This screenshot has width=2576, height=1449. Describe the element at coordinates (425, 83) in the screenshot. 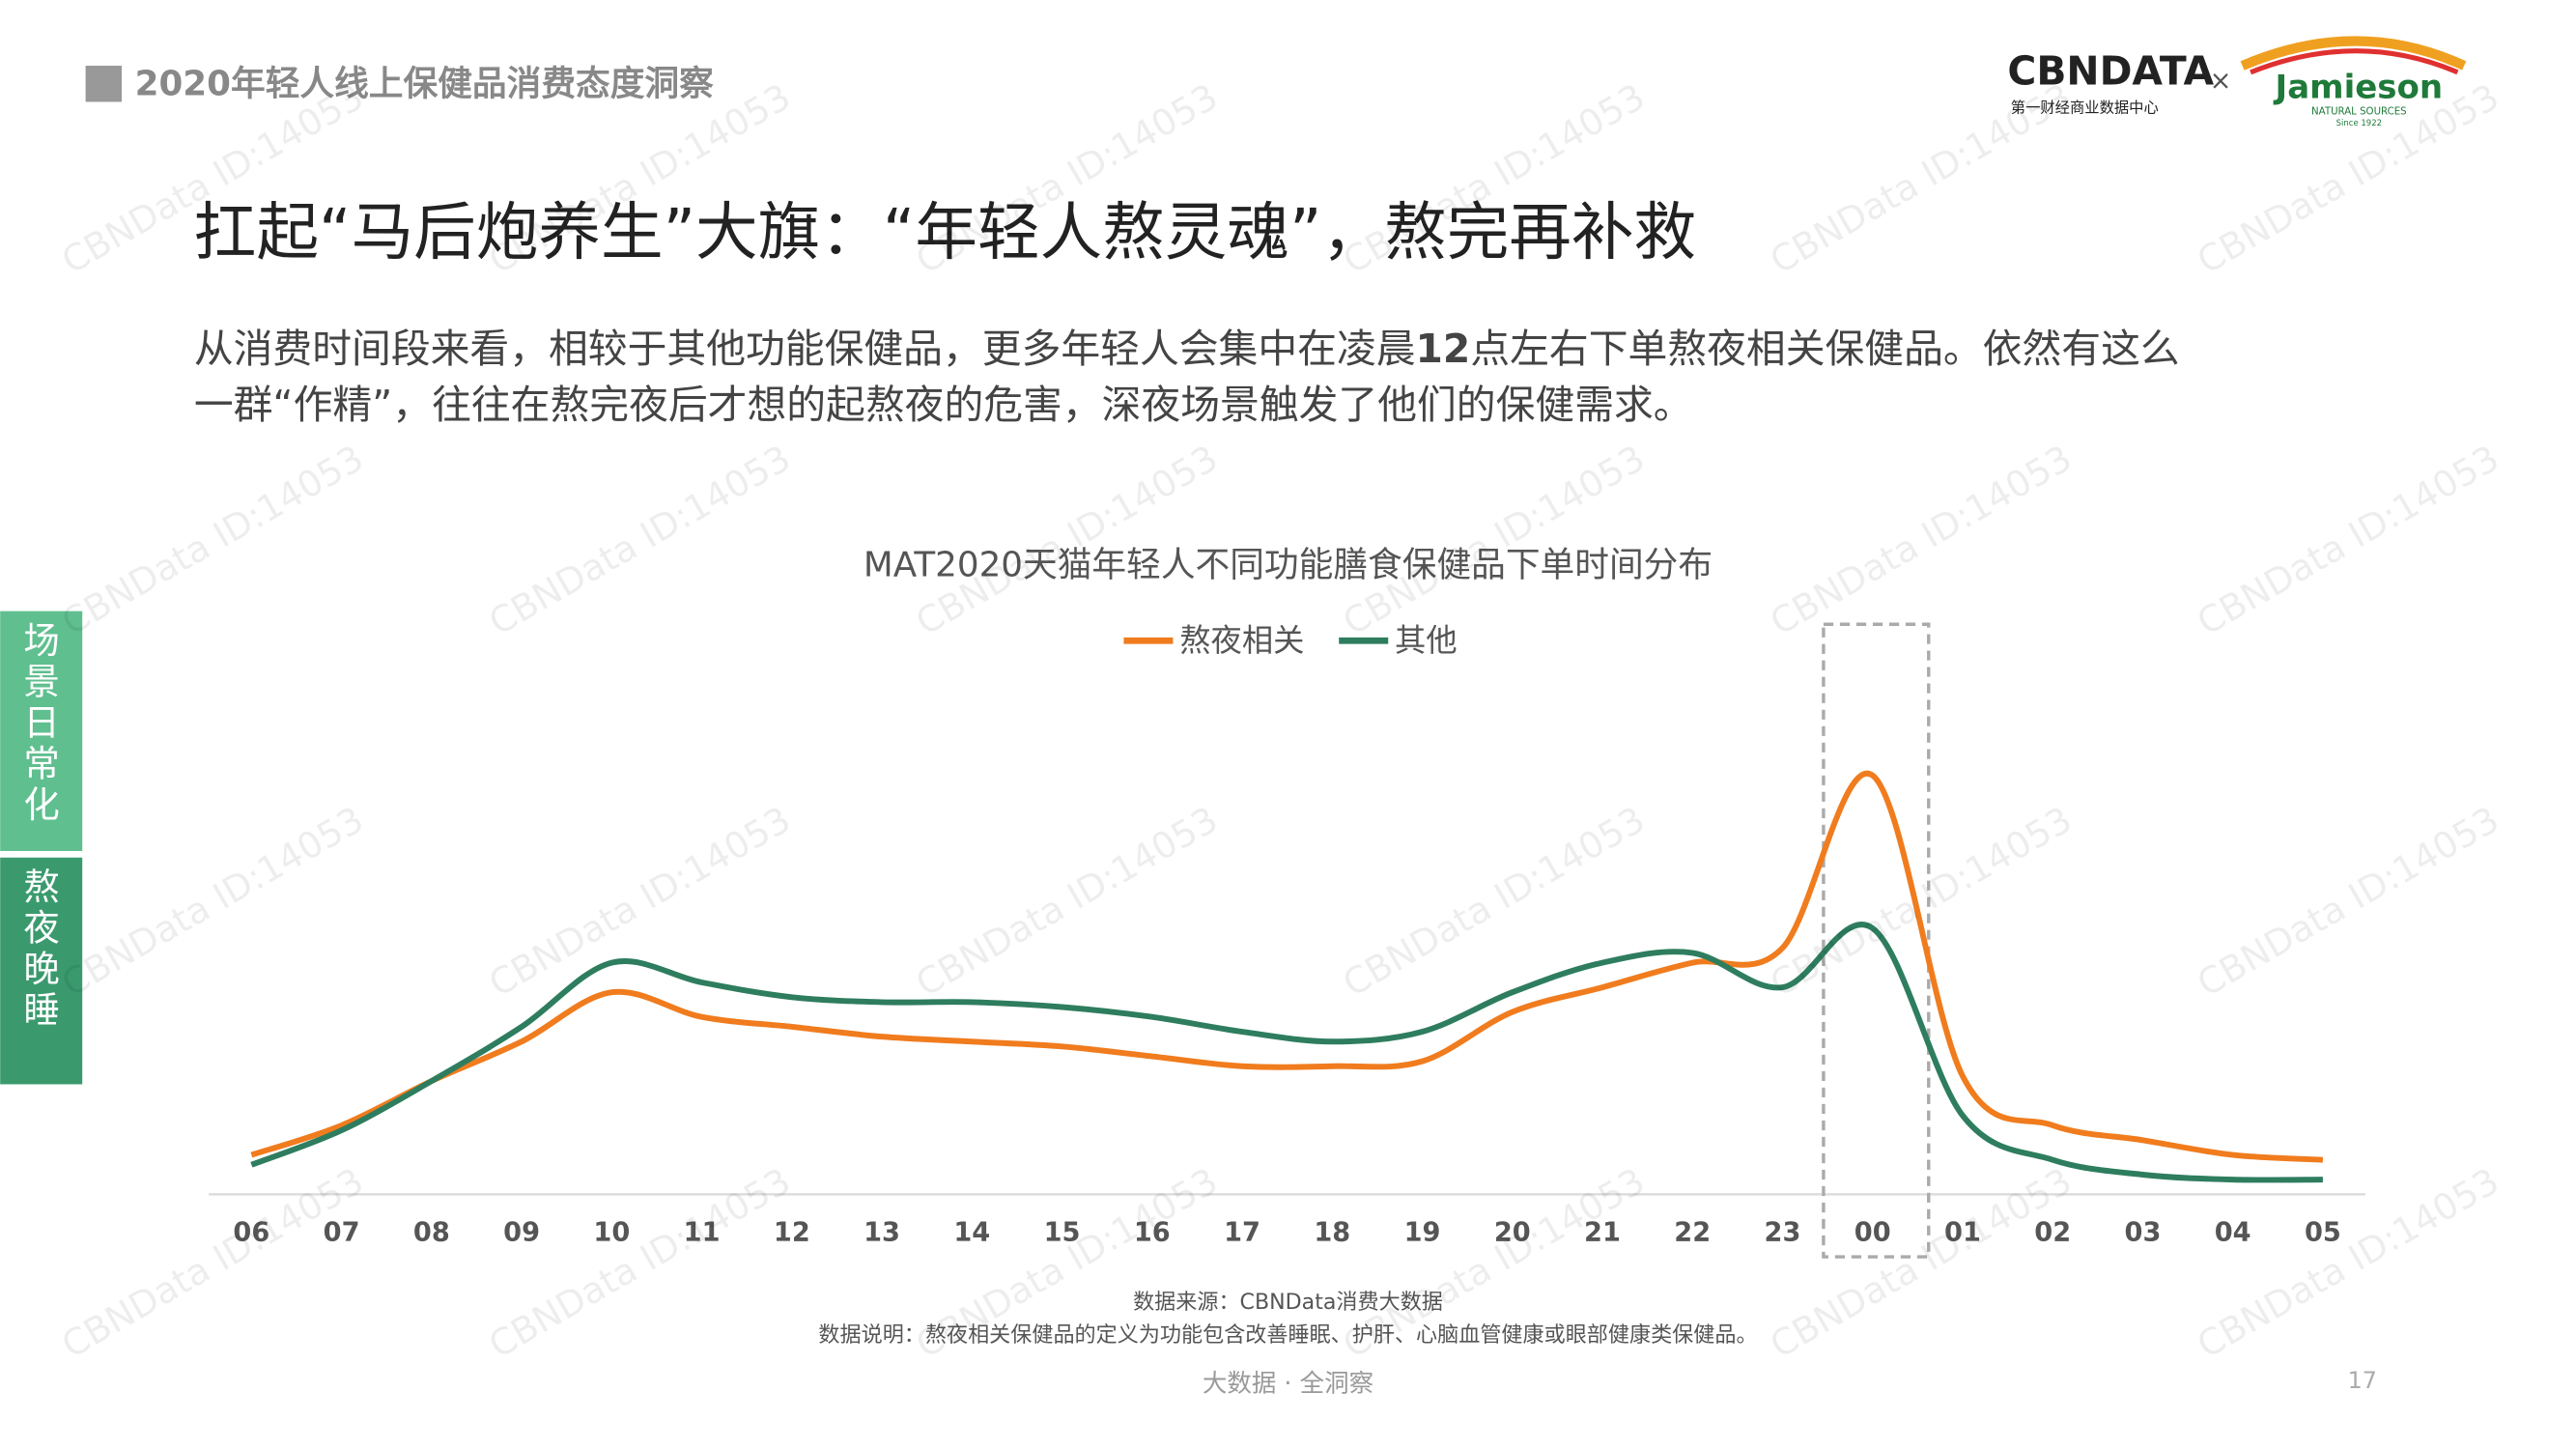

I see `section-title: 2020年轻人线上保健品消费态度洞察` at that location.